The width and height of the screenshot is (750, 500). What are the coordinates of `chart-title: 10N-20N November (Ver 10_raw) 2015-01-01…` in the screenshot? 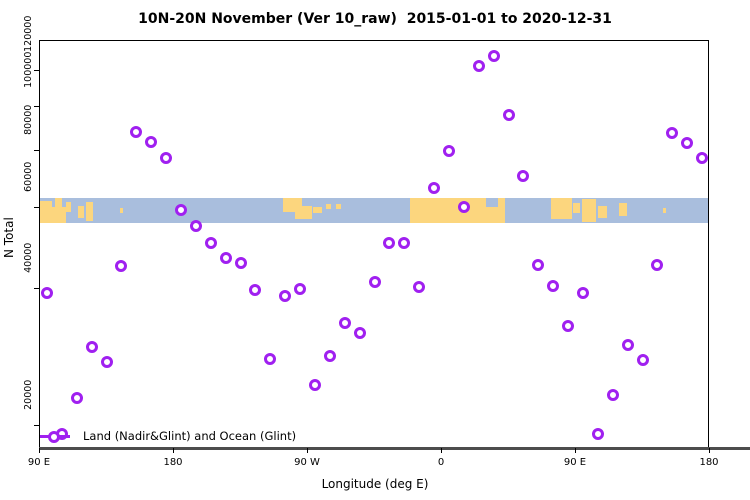 It's located at (375, 19).